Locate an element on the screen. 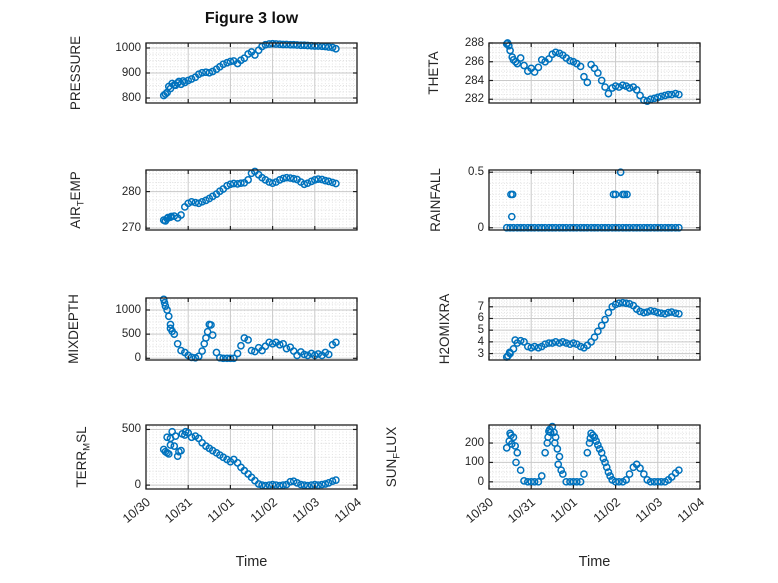 Image resolution: width=778 pixels, height=583 pixels. figure-title: Figure 3 low is located at coordinates (251, 18).